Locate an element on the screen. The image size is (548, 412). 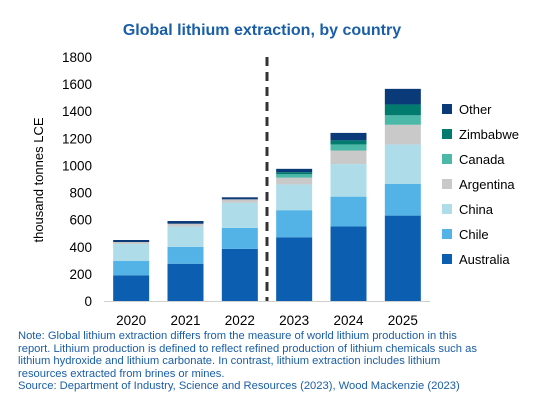
y-tick-label: 800 is located at coordinates (80, 193).